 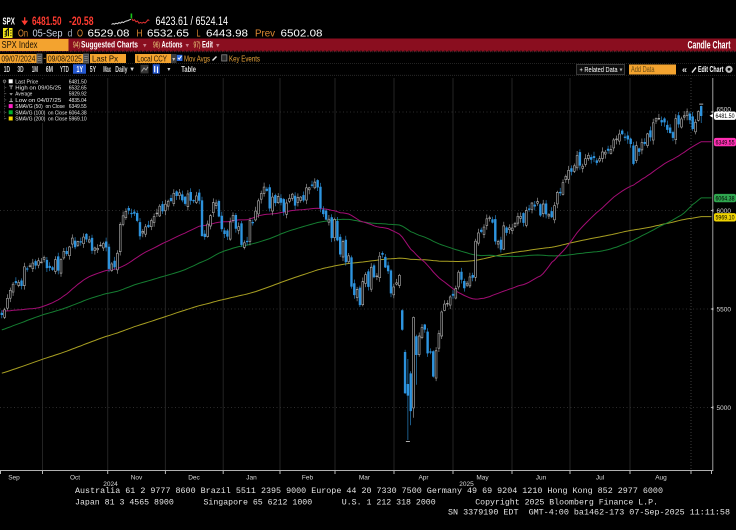 What do you see at coordinates (75, 478) in the screenshot?
I see `svg-text: Oct` at bounding box center [75, 478].